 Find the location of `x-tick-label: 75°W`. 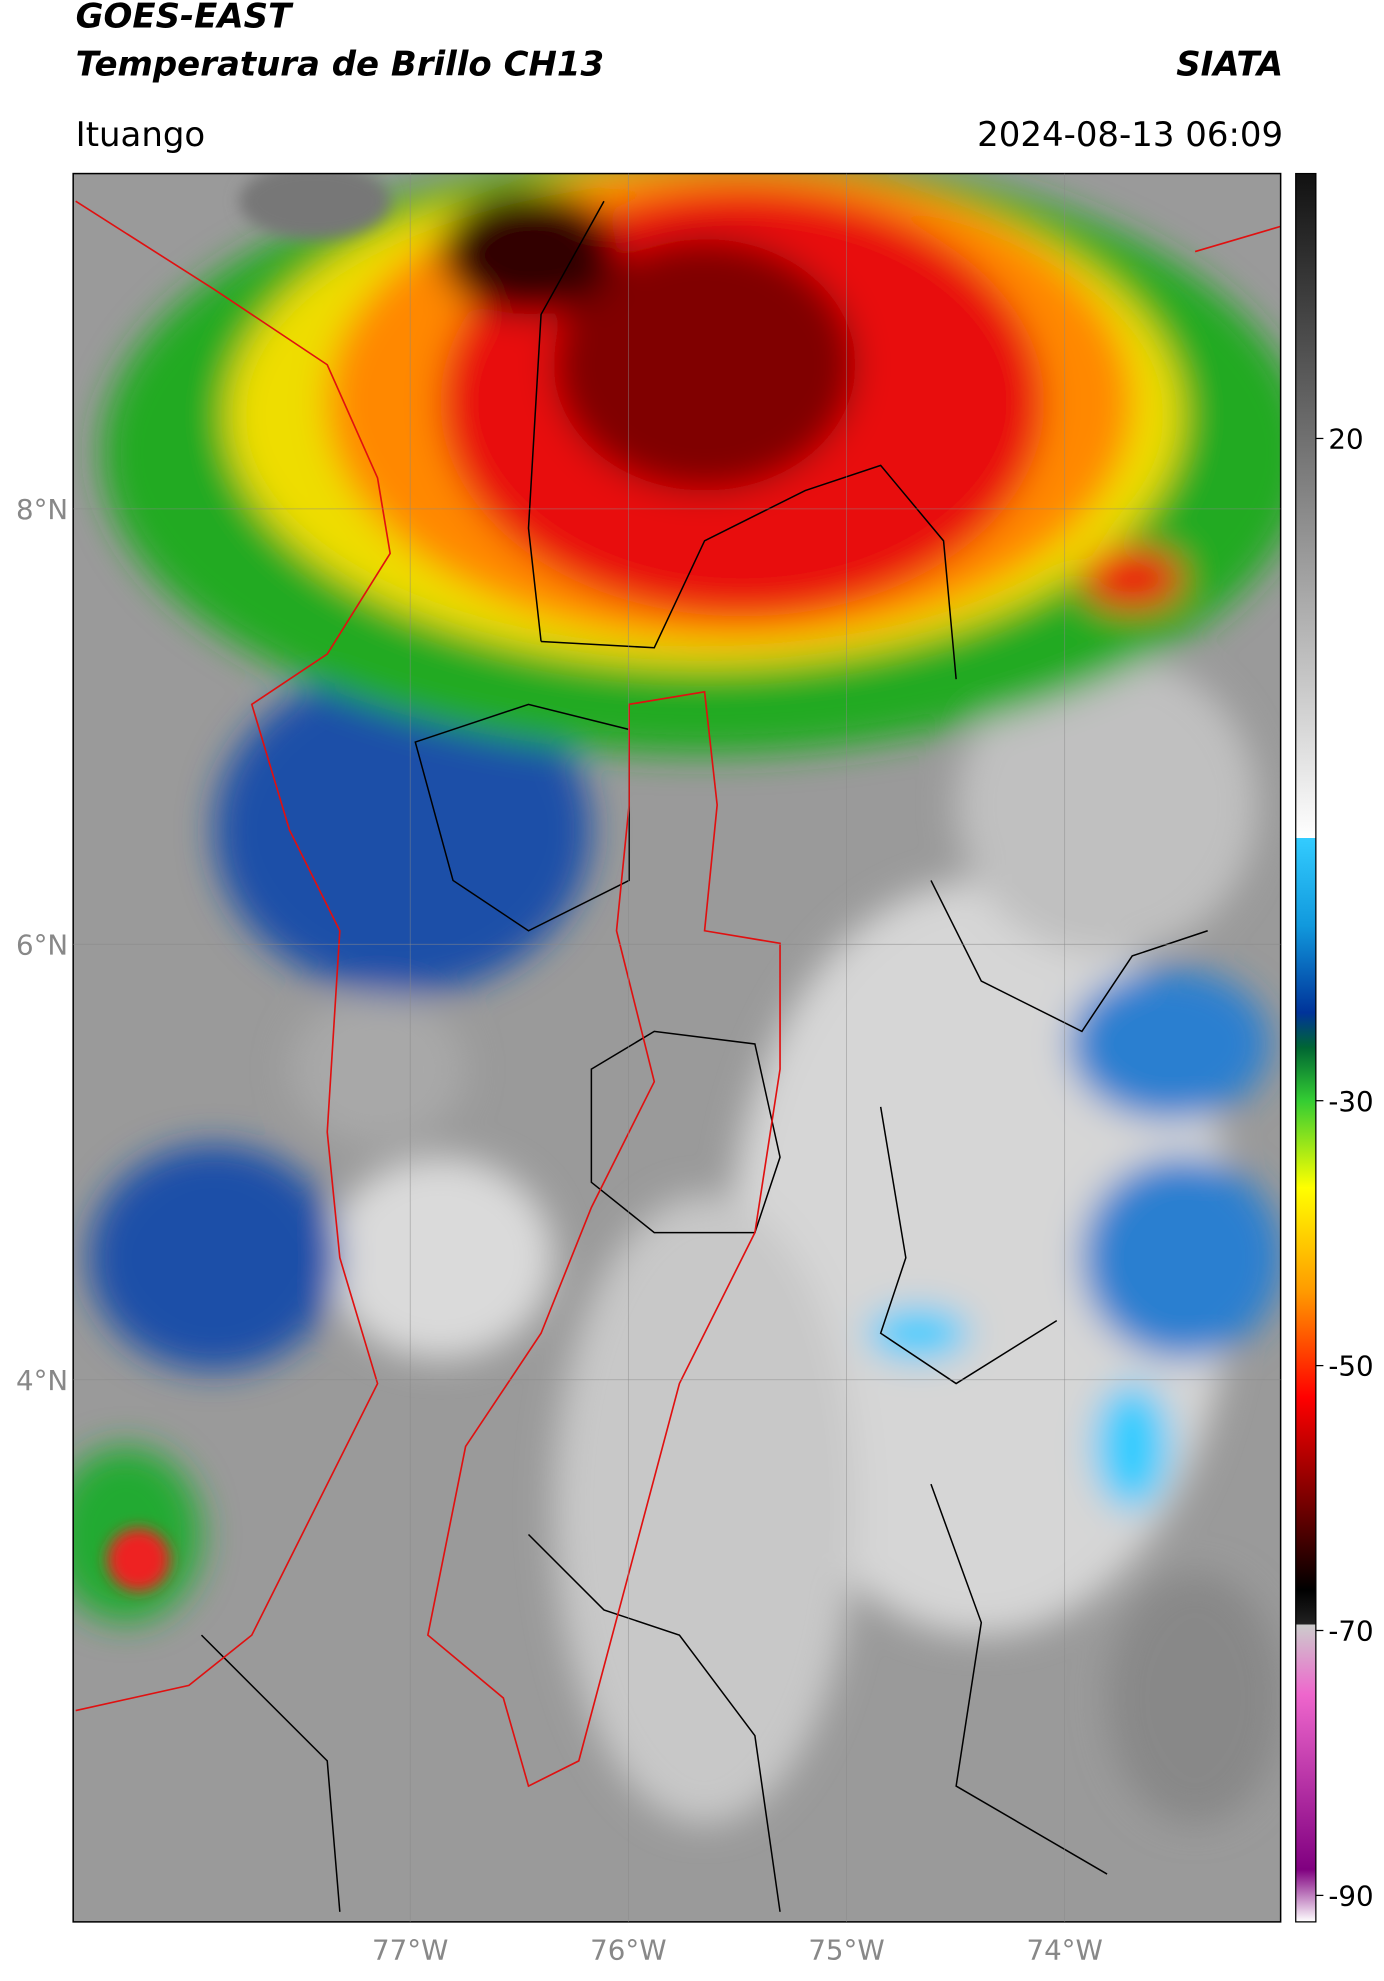

x-tick-label: 75°W is located at coordinates (846, 1950).